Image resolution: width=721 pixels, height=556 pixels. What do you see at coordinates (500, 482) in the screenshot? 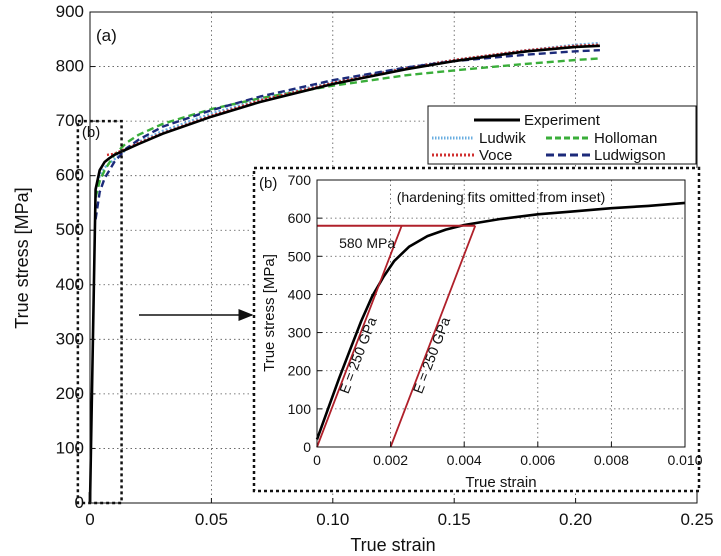
I see `inset-x-axis-label: True strain` at bounding box center [500, 482].